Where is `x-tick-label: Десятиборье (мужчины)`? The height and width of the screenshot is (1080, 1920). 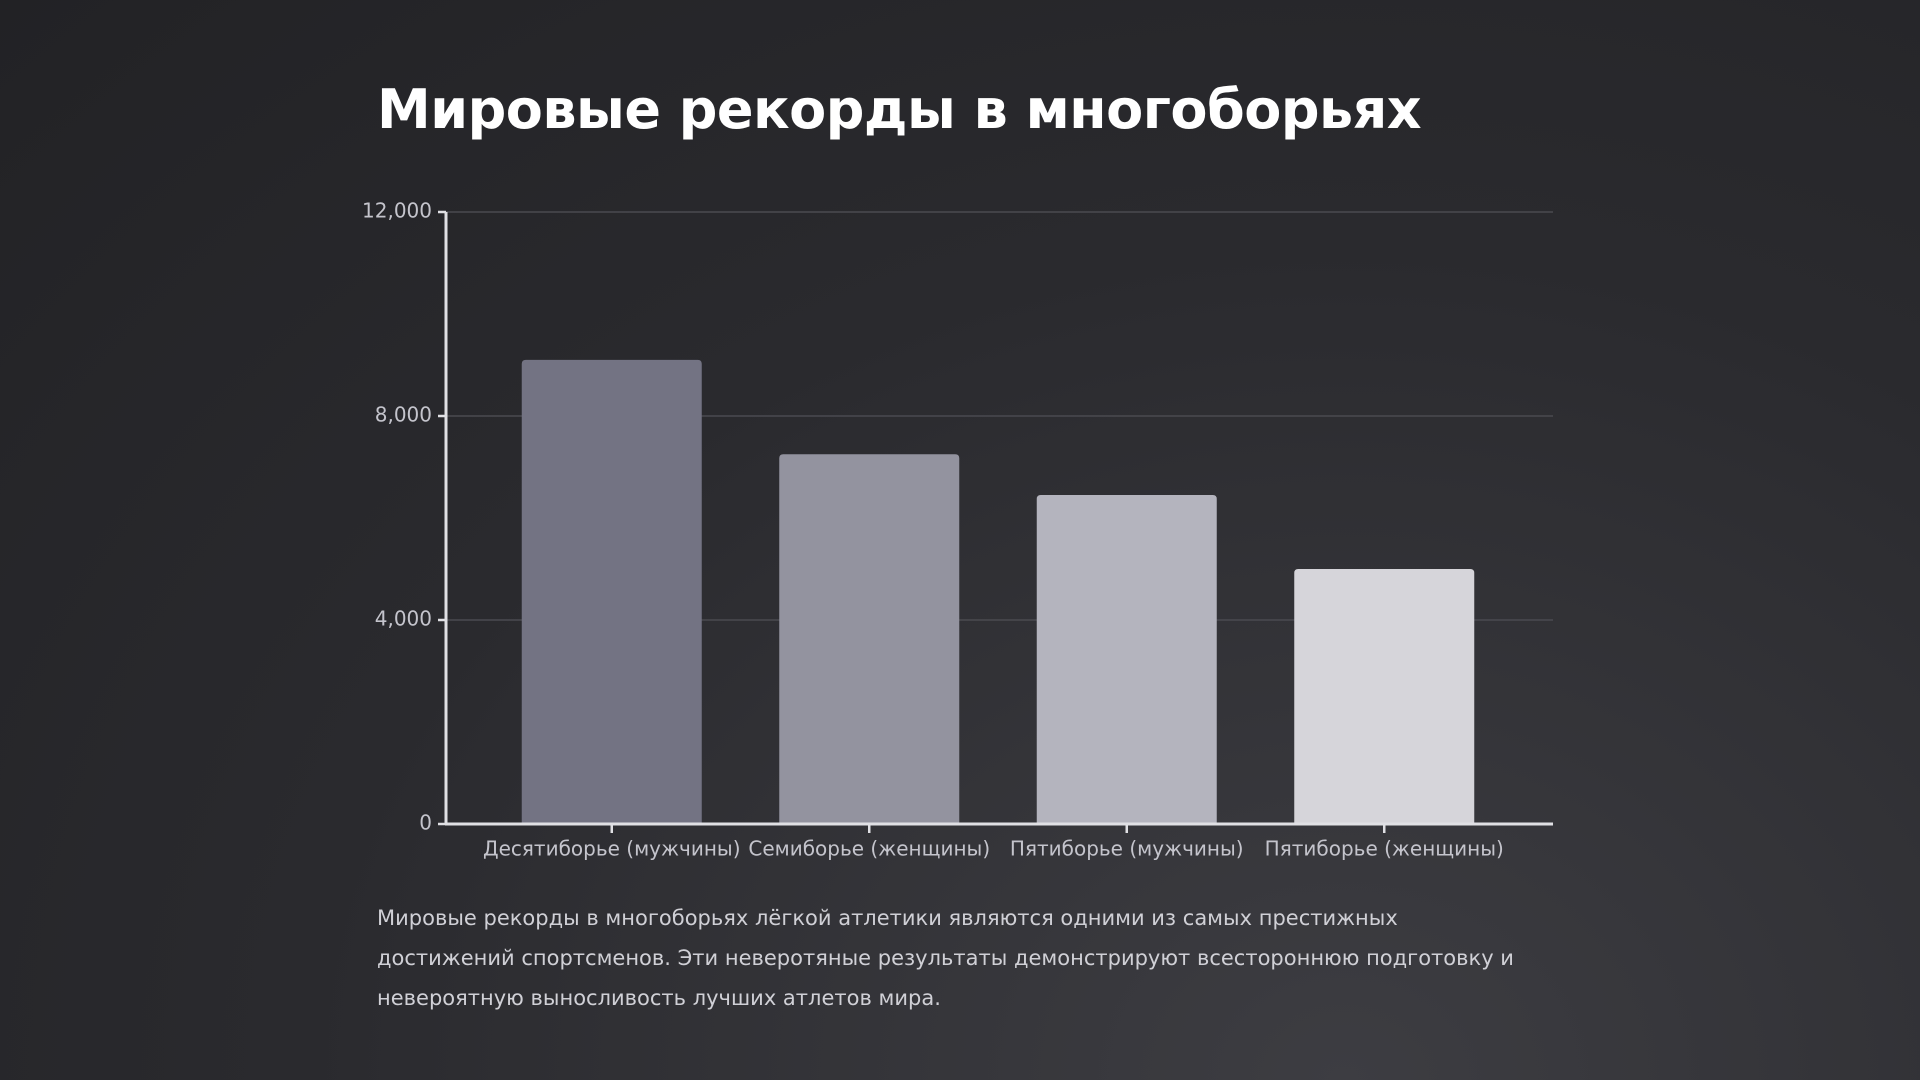 x-tick-label: Десятиборье (мужчины) is located at coordinates (612, 849).